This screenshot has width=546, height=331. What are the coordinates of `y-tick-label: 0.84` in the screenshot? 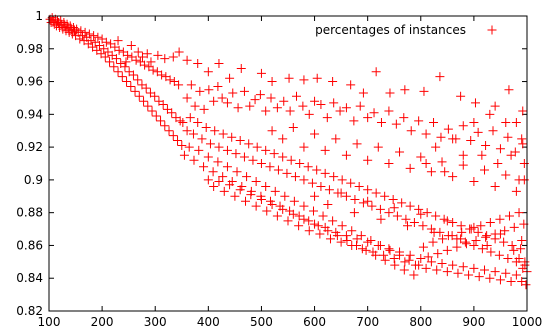 It's located at (29, 278).